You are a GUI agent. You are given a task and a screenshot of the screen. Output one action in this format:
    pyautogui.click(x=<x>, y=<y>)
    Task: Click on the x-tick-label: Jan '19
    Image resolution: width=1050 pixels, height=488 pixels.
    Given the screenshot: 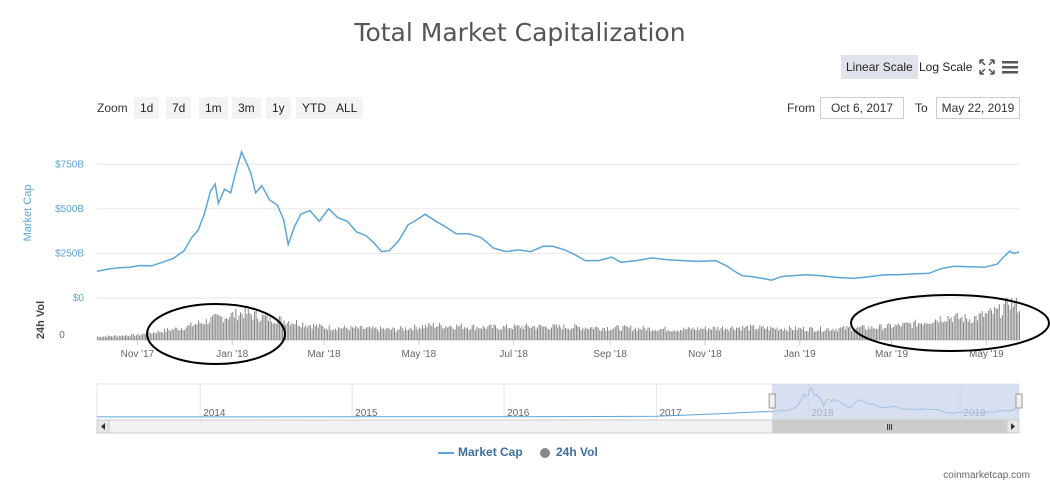 What is the action you would take?
    pyautogui.click(x=800, y=354)
    